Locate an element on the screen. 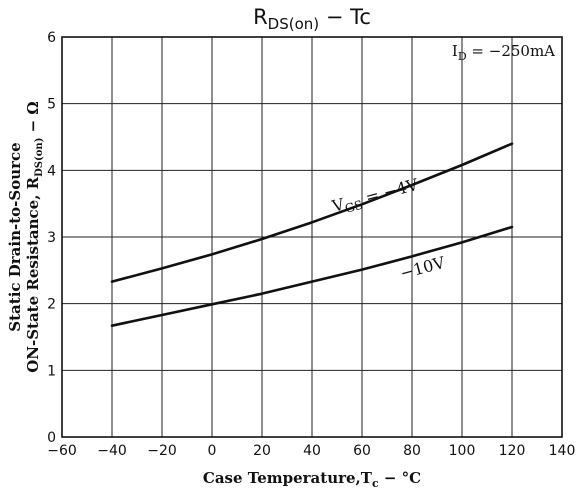 This screenshot has height=492, width=584. x-tick-label: −40 is located at coordinates (112, 451).